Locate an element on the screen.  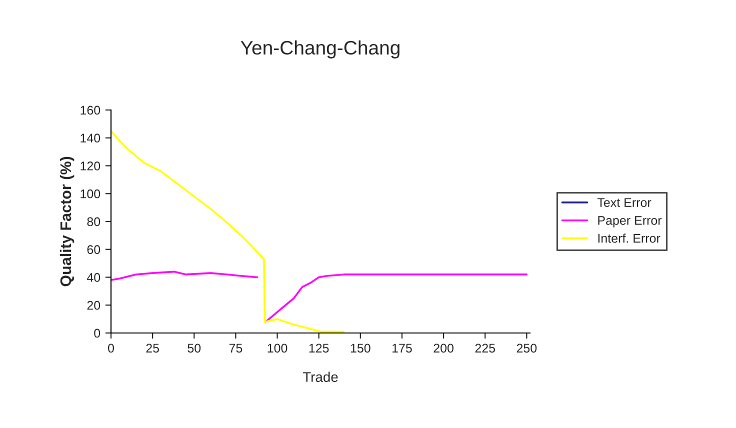
legend-label: Interf. Error is located at coordinates (629, 238).